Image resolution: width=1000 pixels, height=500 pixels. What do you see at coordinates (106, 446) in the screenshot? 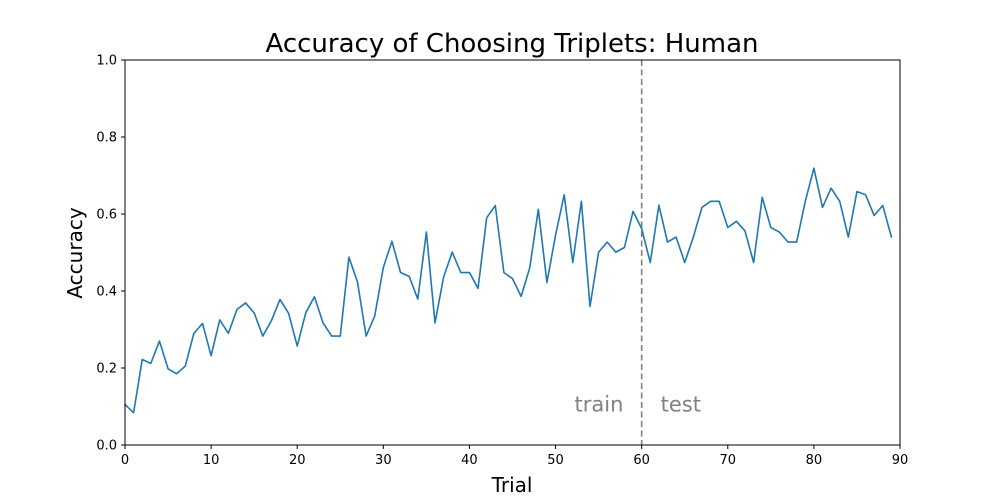
I see `y-tick-label: 0.0` at bounding box center [106, 446].